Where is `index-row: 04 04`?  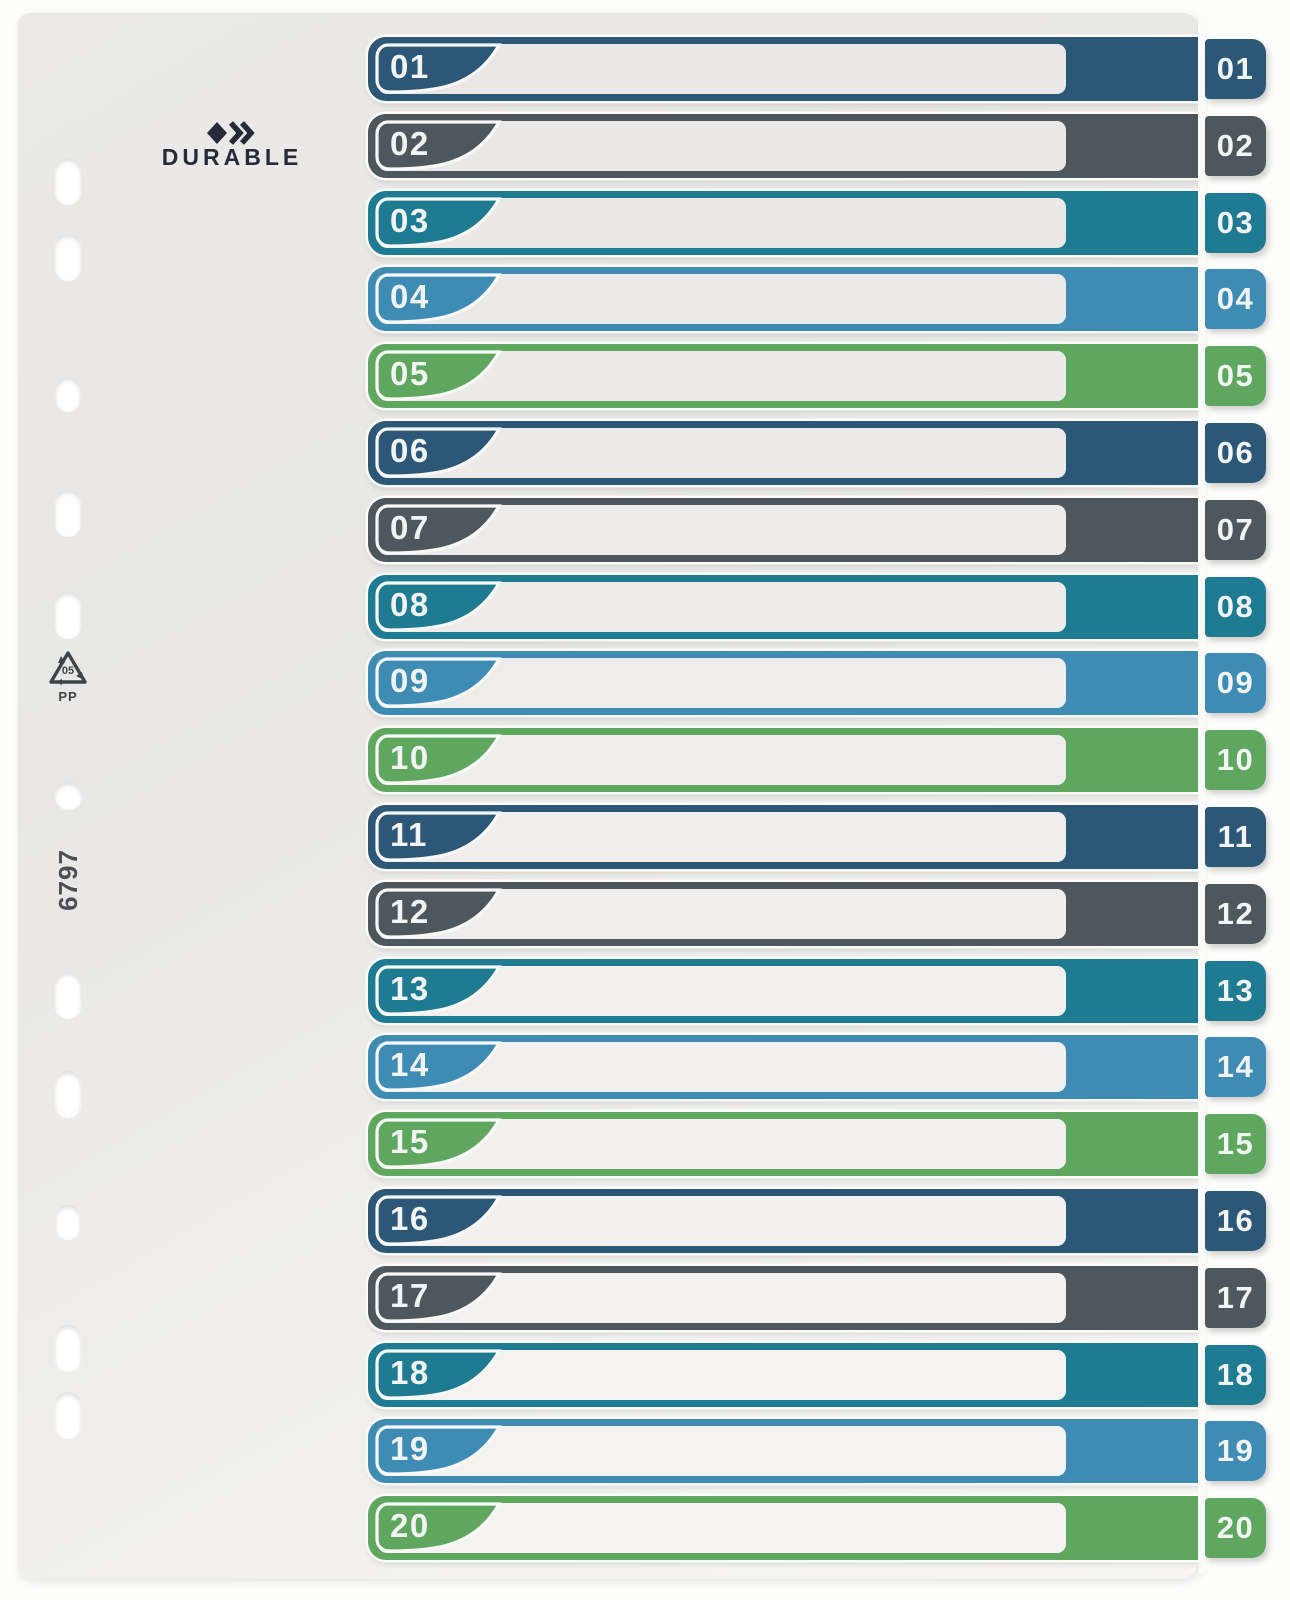
index-row: 04 04 is located at coordinates (645, 299).